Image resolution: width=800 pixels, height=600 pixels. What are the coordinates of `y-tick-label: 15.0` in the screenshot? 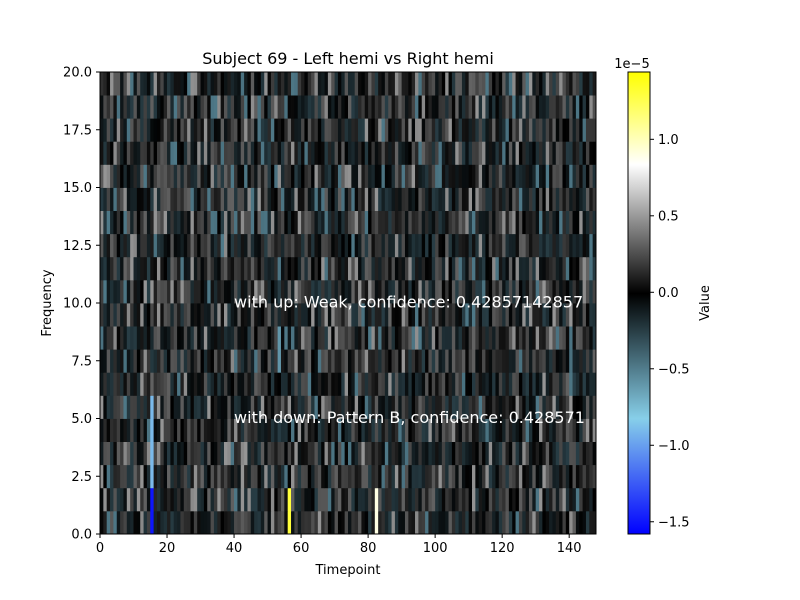 It's located at (77, 188).